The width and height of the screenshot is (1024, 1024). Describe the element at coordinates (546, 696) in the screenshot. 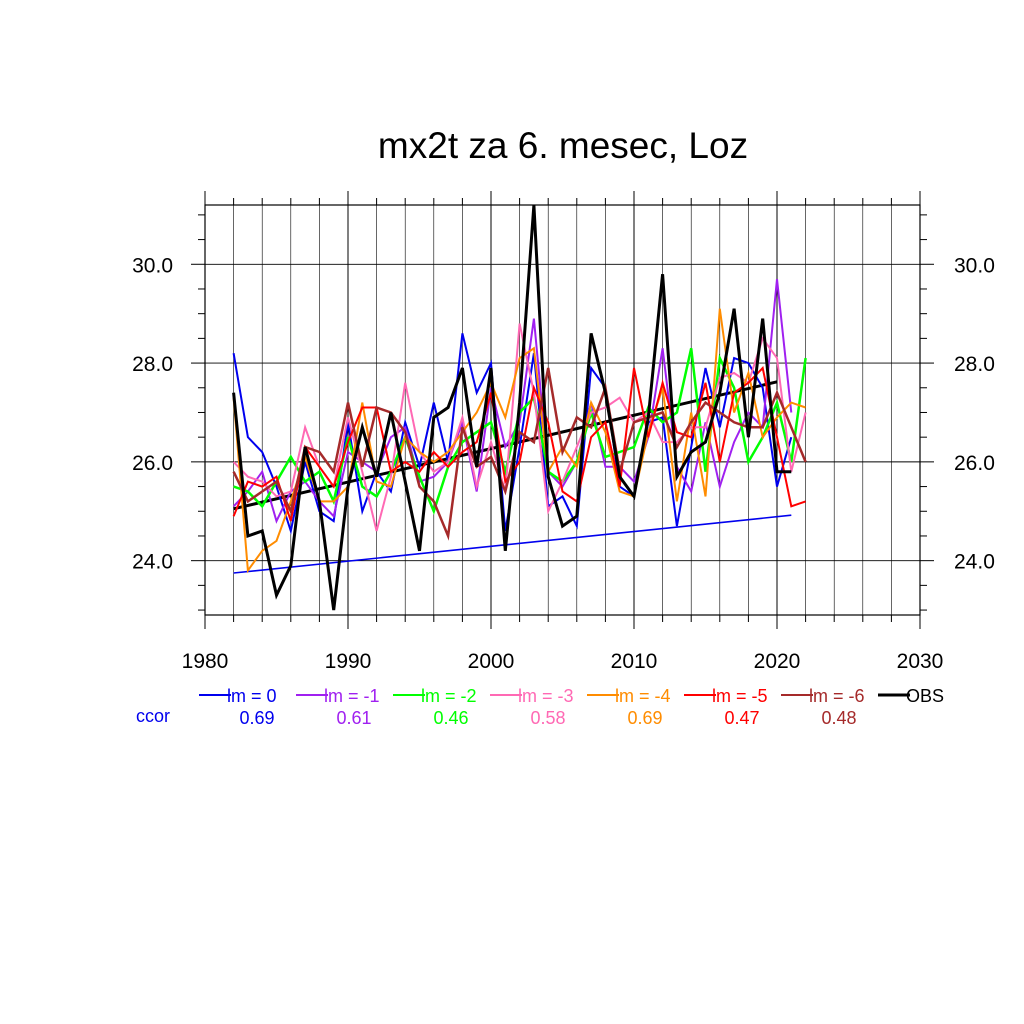

I see `legend-label: lm = -3` at that location.